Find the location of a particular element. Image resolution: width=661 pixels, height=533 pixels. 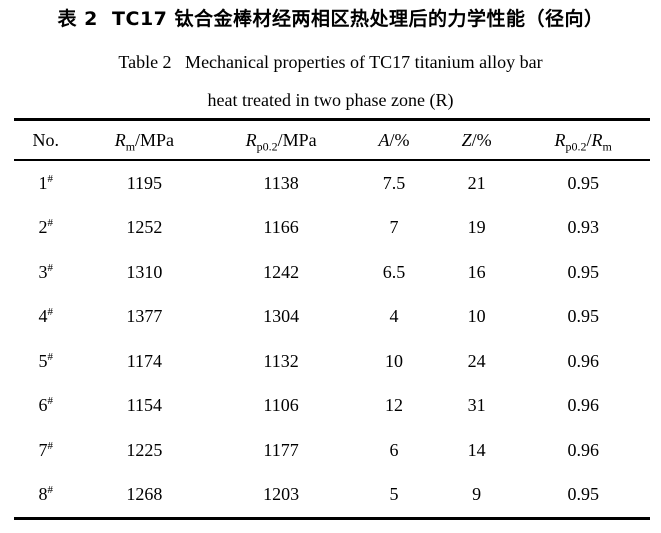

ratio-subscript-2: m is located at coordinates (607, 146).